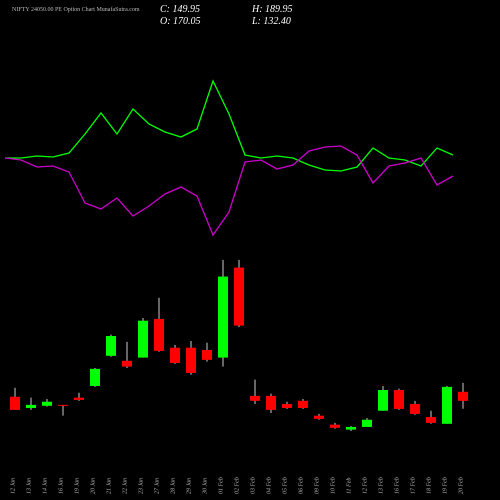 The height and width of the screenshot is (500, 500). Describe the element at coordinates (253, 485) in the screenshot. I see `x-tick-label: 03 Feb` at that location.